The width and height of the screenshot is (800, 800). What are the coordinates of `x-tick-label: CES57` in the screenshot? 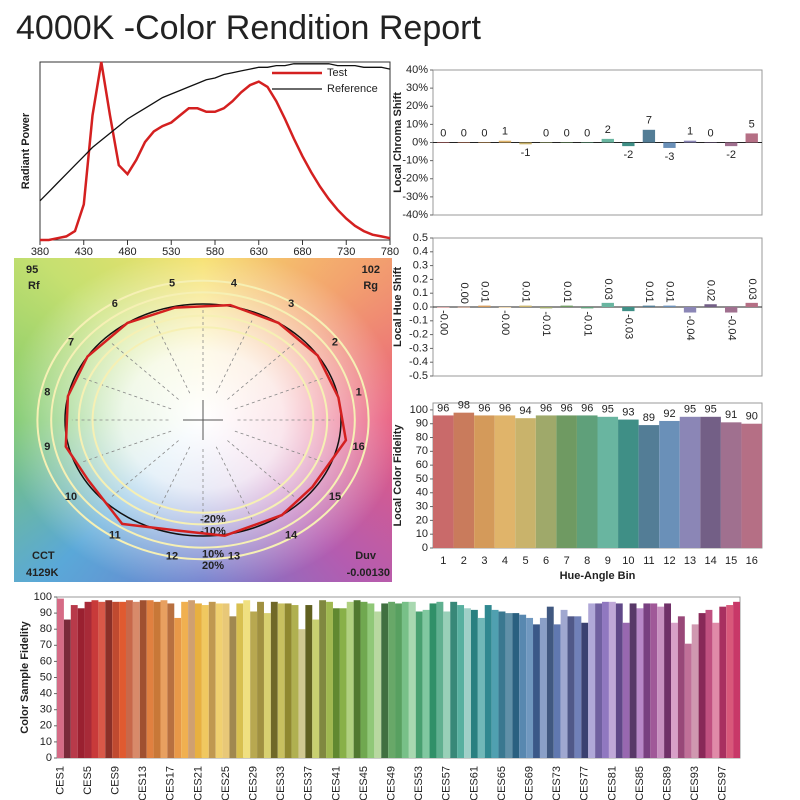 It's located at (447, 783).